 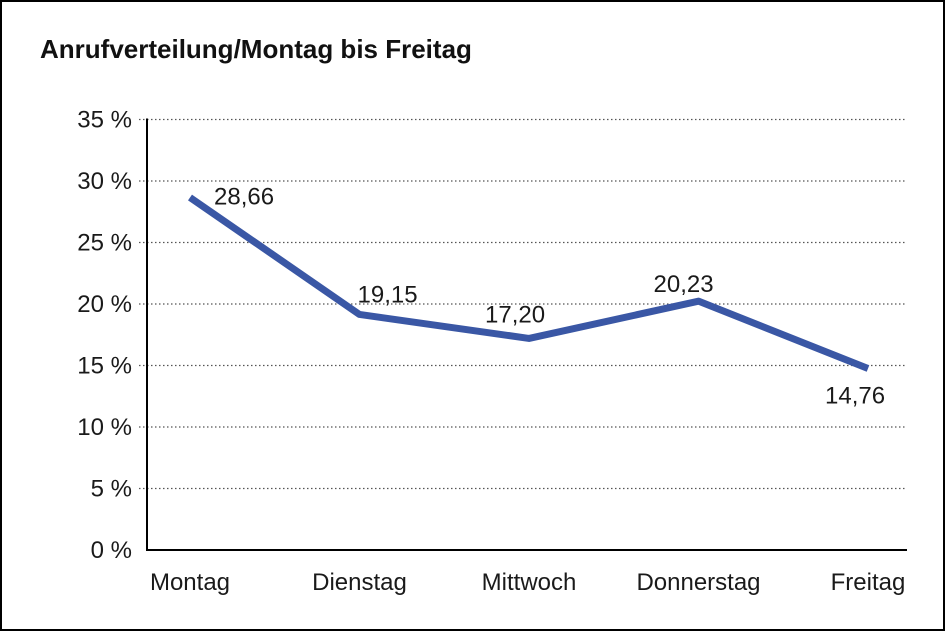 I want to click on y-axis-tick-label: 20 %, so click(x=104, y=304).